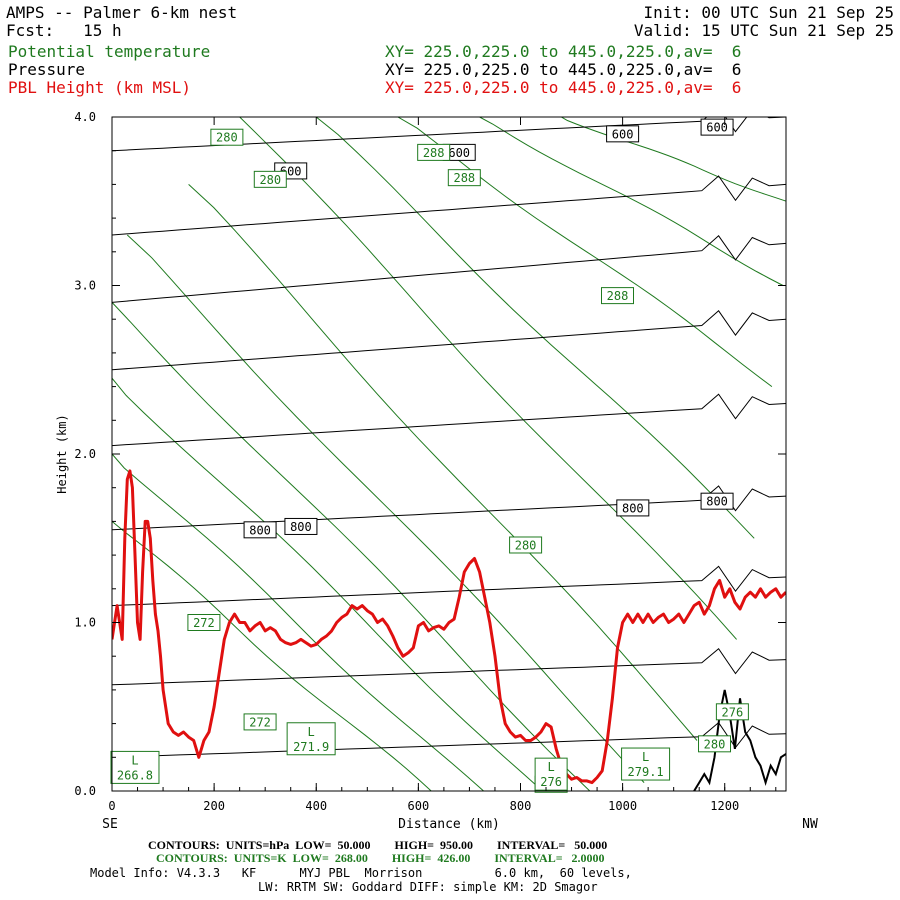 The width and height of the screenshot is (900, 900). Describe the element at coordinates (810, 824) in the screenshot. I see `x-end-label-right: NW` at that location.